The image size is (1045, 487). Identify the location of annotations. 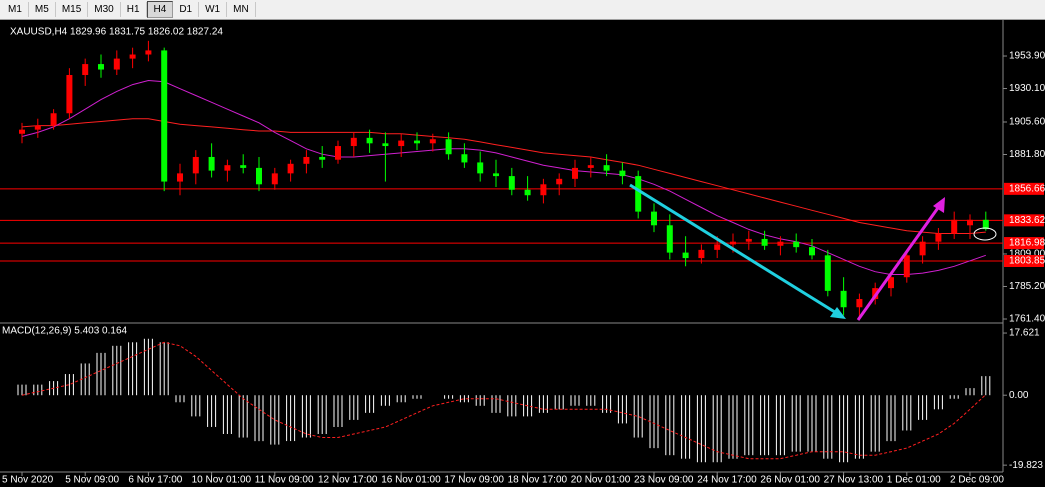
(813, 252).